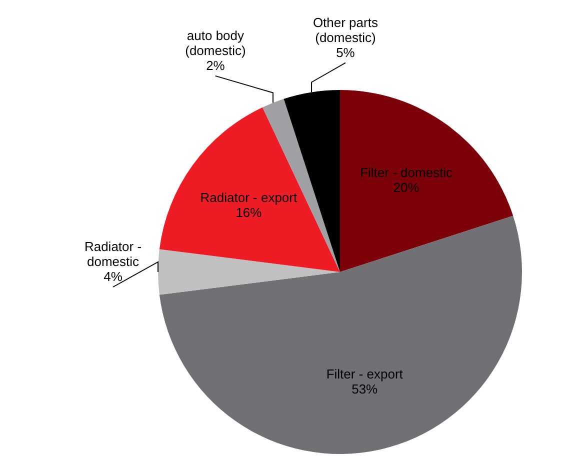  Describe the element at coordinates (345, 29) in the screenshot. I see `slice-label: Other parts (domestic)` at that location.